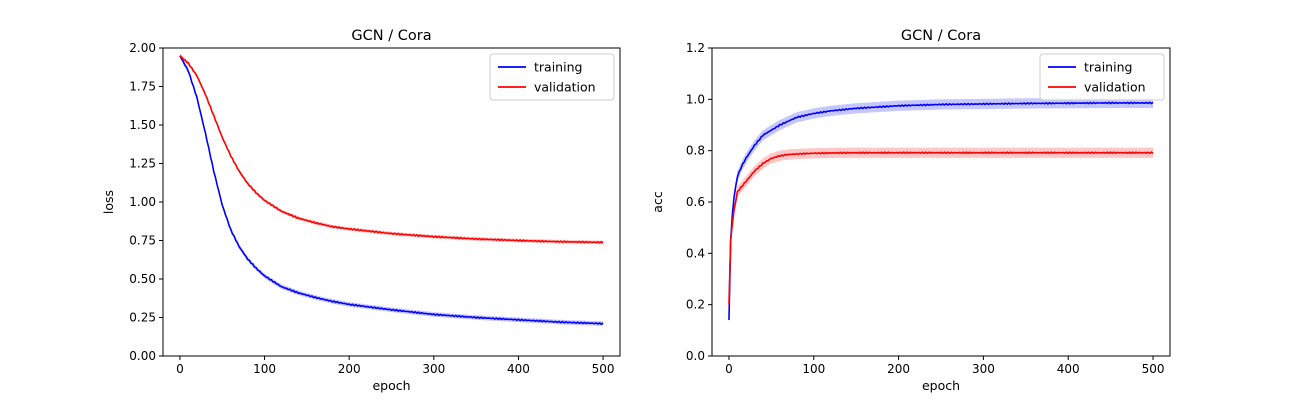 Image resolution: width=1300 pixels, height=400 pixels. I want to click on series-line-validation, so click(941, 228).